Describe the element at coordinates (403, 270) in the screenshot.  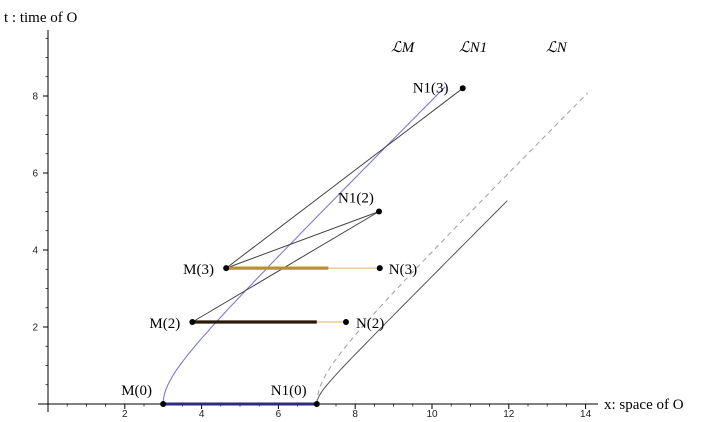
I see `event-label: N(3)` at that location.